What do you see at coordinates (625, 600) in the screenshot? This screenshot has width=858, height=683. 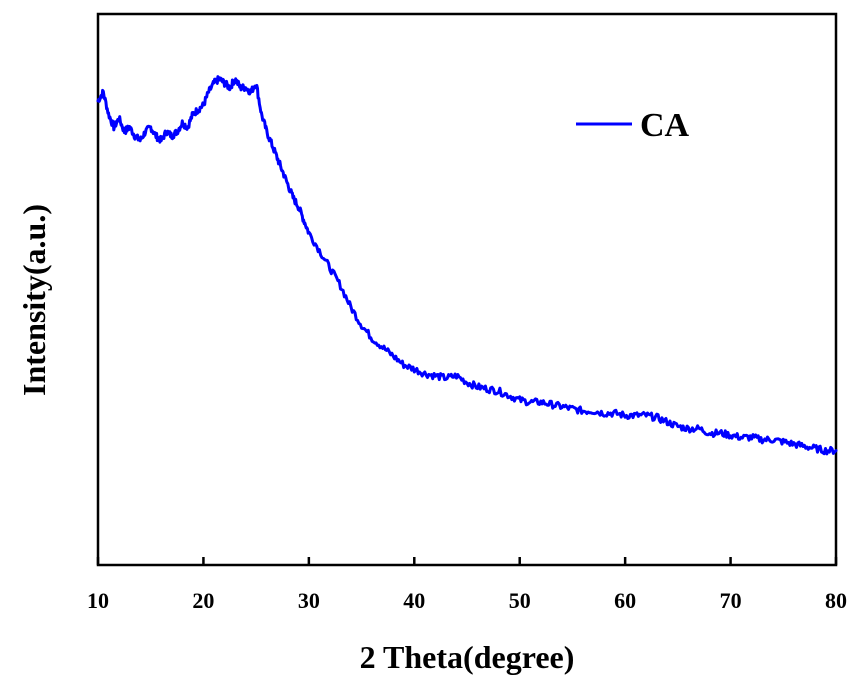 I see `x-tick-label-60: 60` at bounding box center [625, 600].